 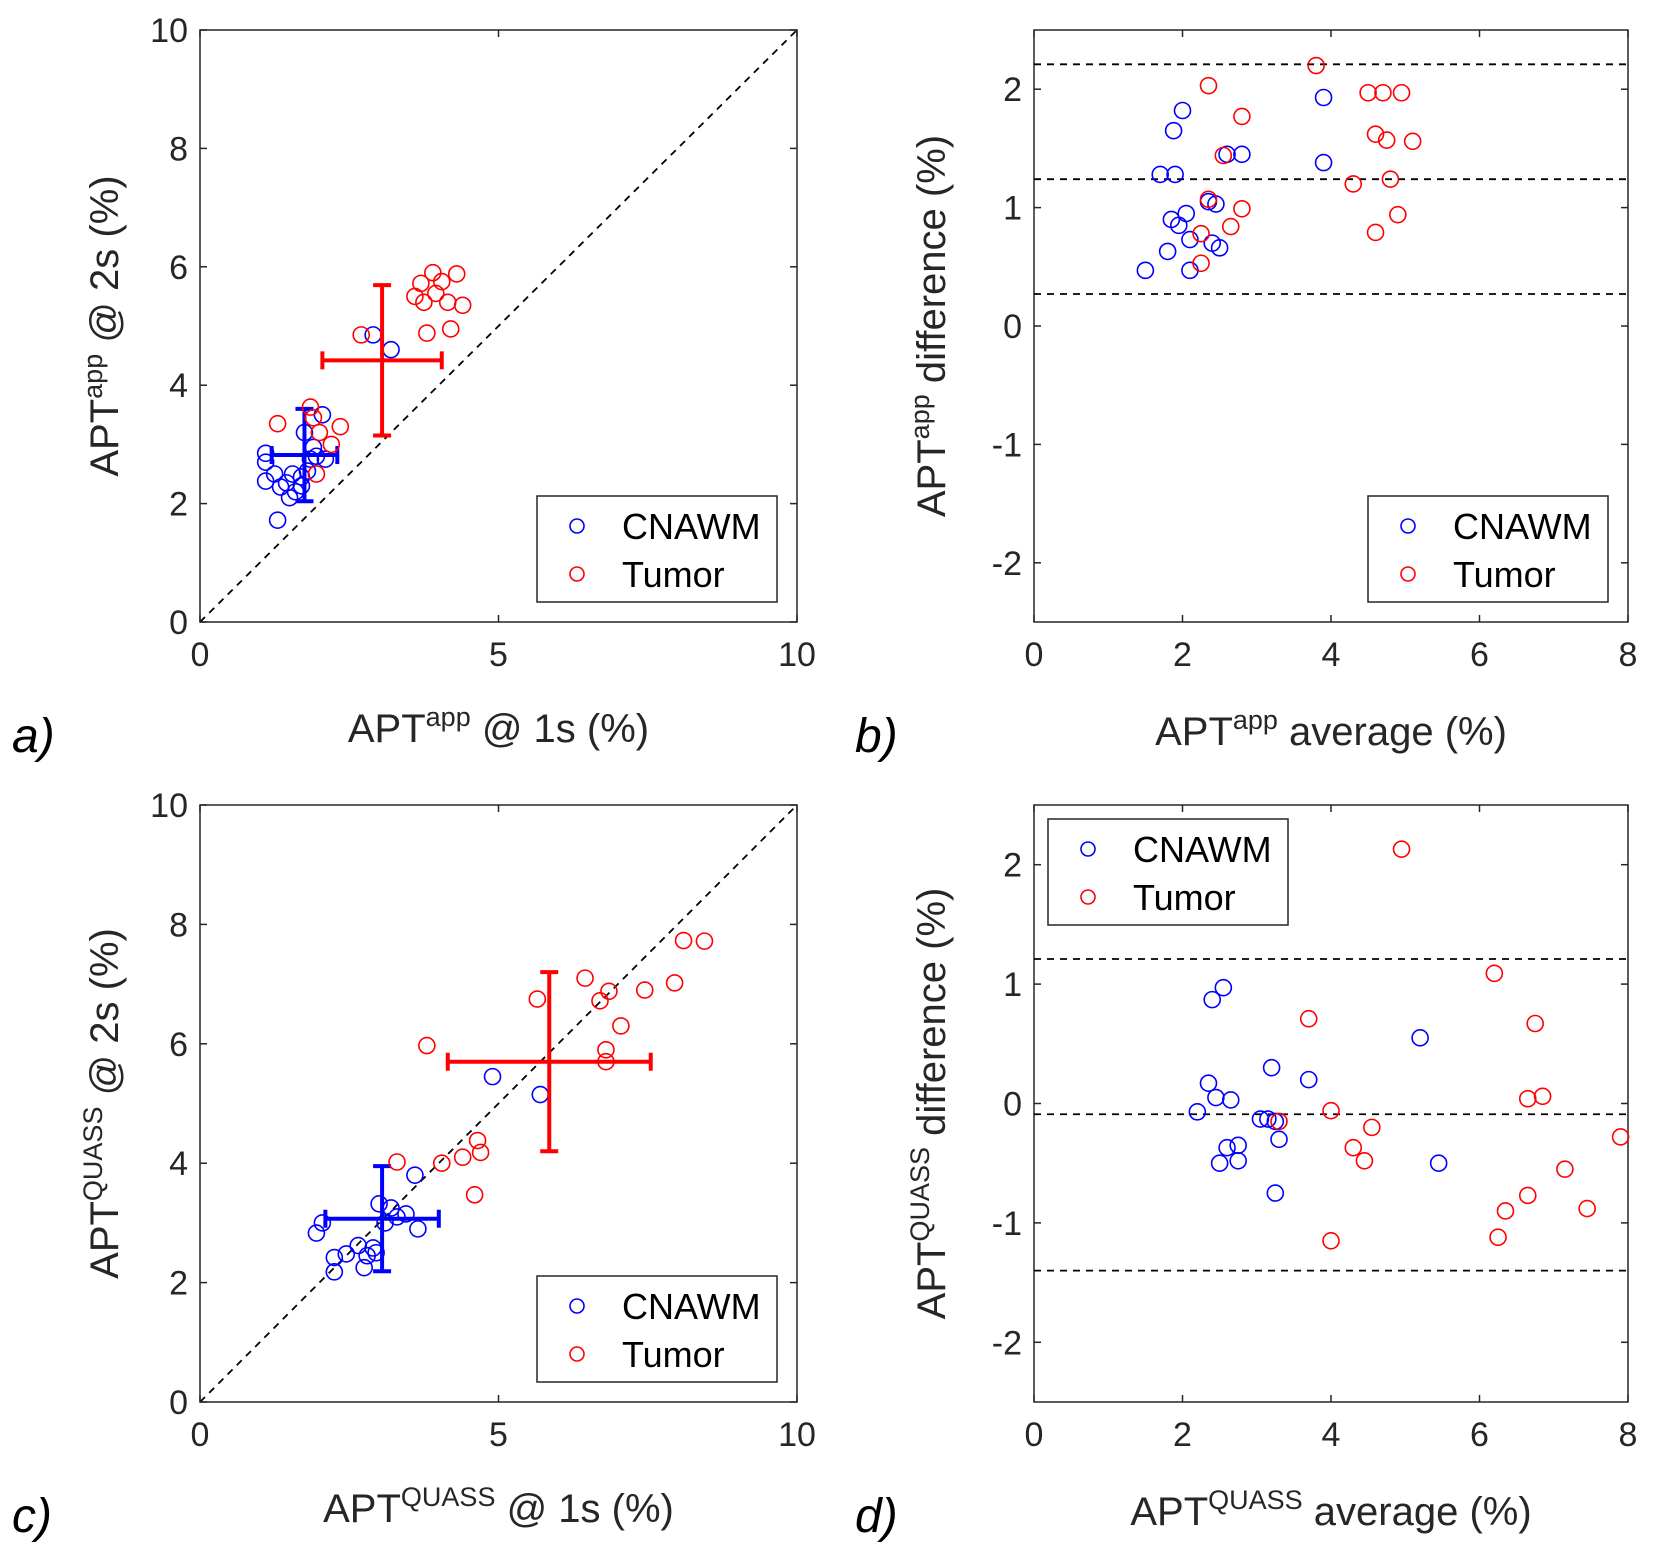 I want to click on legend: CNAWM Tumor, so click(x=1488, y=549).